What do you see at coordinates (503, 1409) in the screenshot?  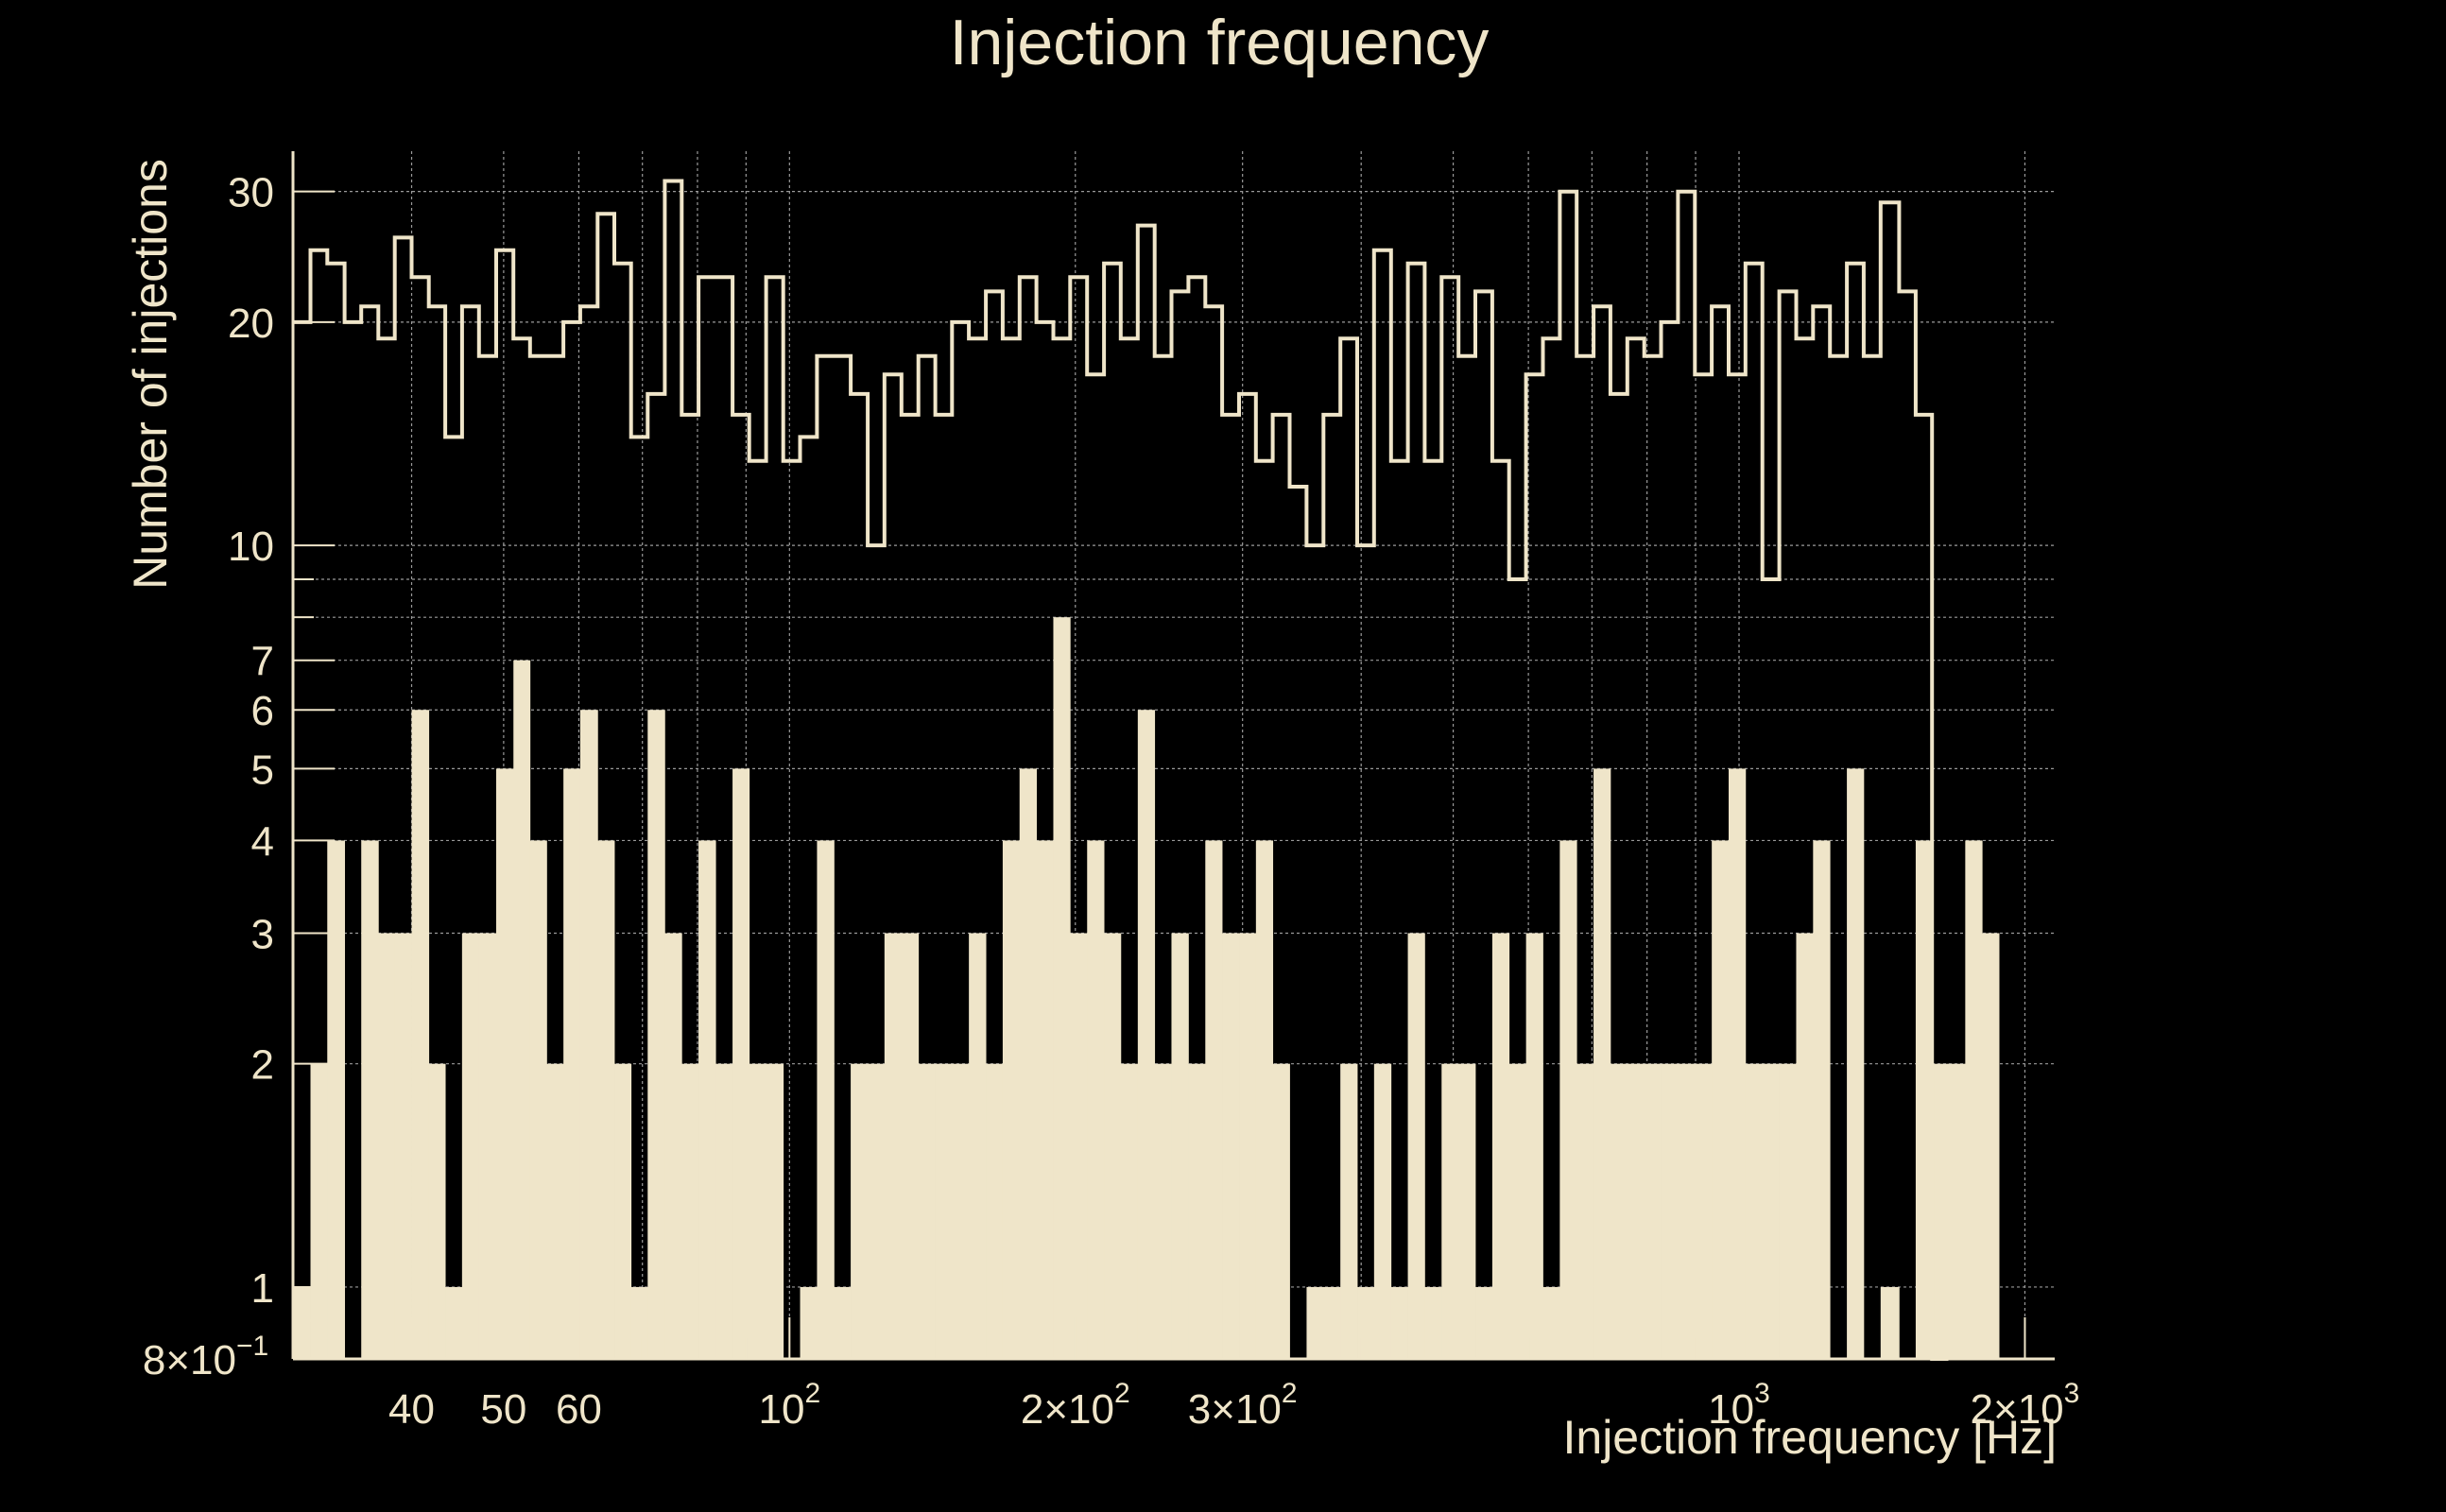 I see `x-tick-label: 50` at bounding box center [503, 1409].